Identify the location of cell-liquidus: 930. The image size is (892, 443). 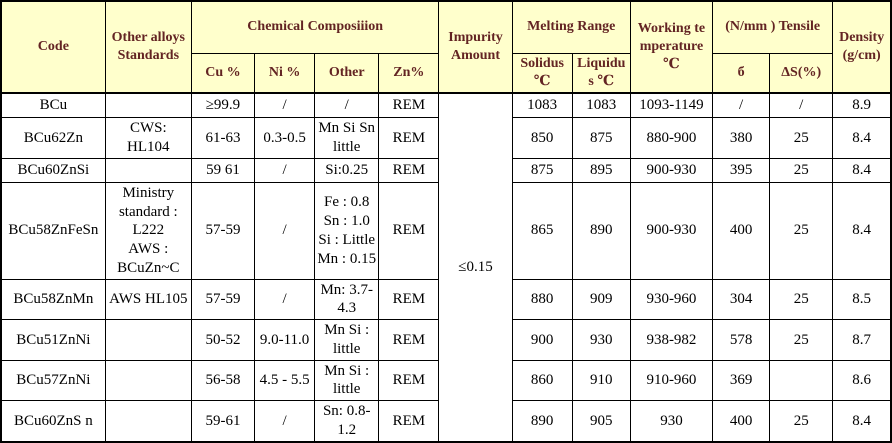
(601, 340).